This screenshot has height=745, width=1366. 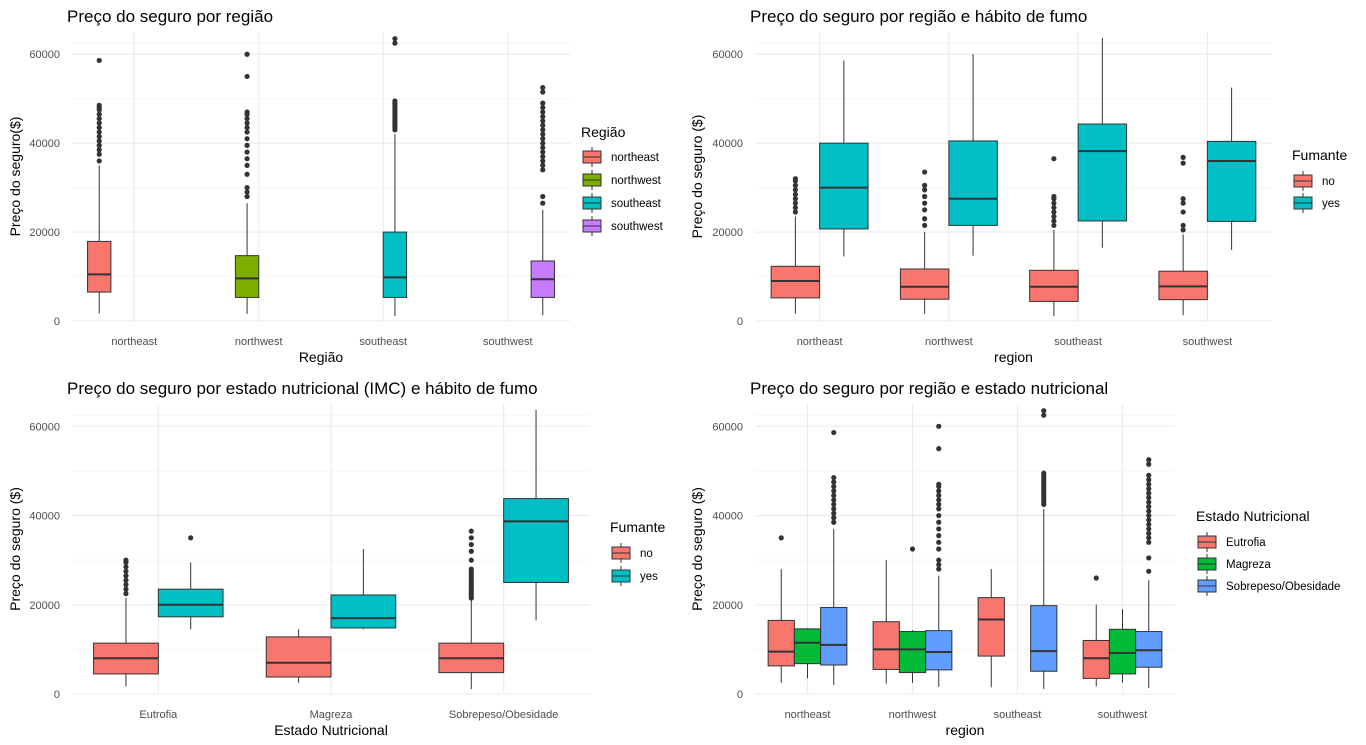 I want to click on legend-label-northeast: northeast, so click(x=635, y=158).